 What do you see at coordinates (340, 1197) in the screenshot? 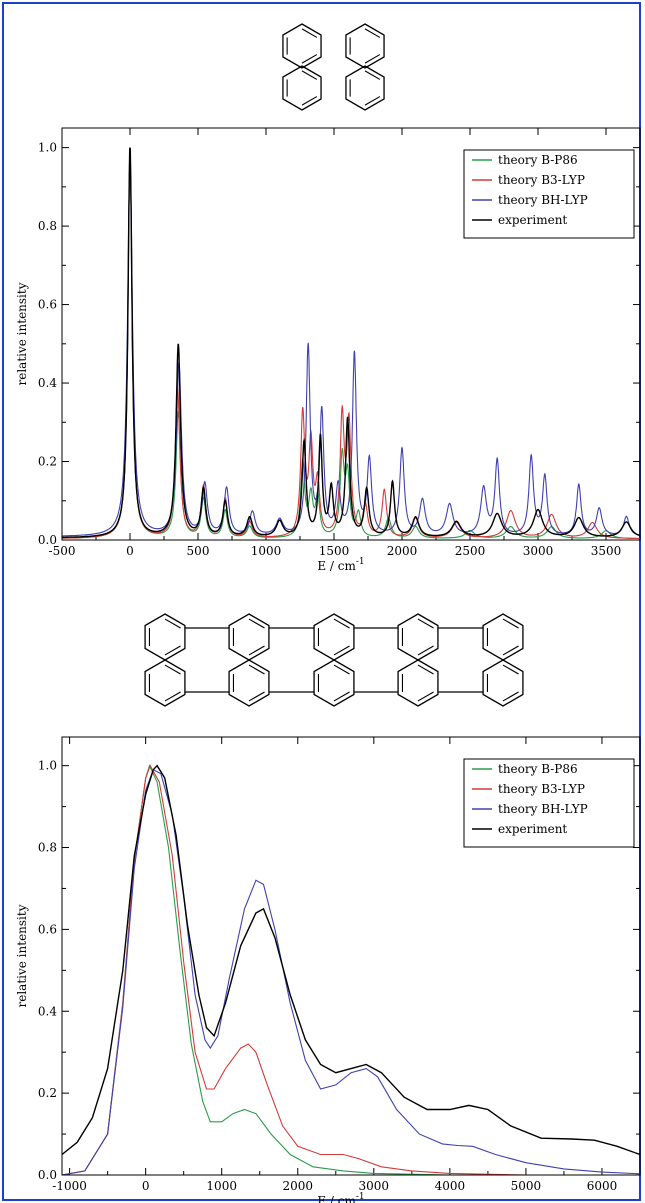
I see `chart-2-x-axis-label: E / cm-1` at bounding box center [340, 1197].